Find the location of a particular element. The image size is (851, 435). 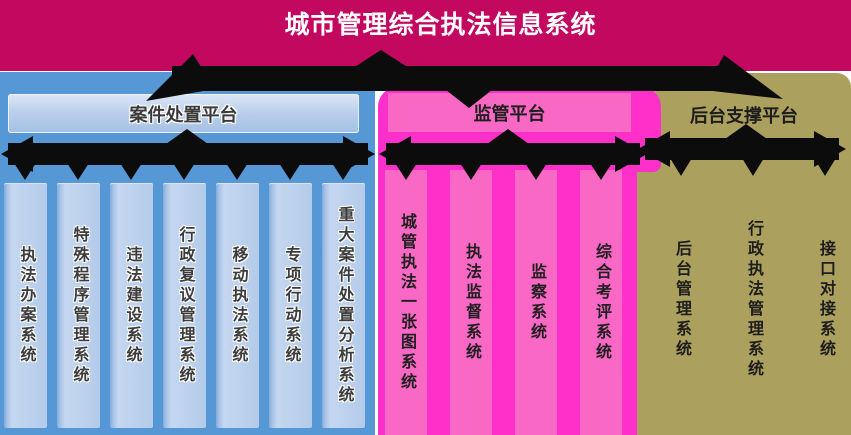

system-column: 行政执法管理系统 is located at coordinates (753, 300).